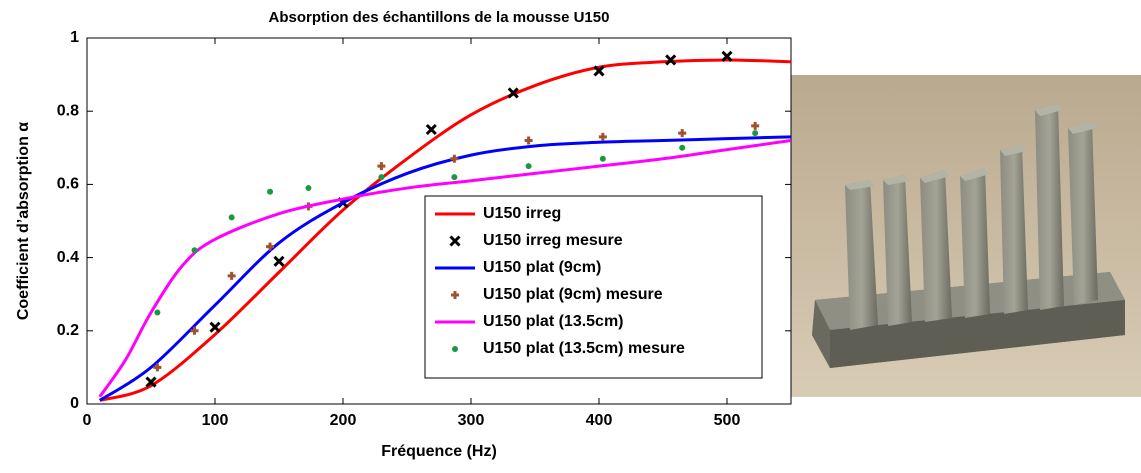 This screenshot has height=473, width=1141. I want to click on x-tick-label: 100, so click(215, 420).